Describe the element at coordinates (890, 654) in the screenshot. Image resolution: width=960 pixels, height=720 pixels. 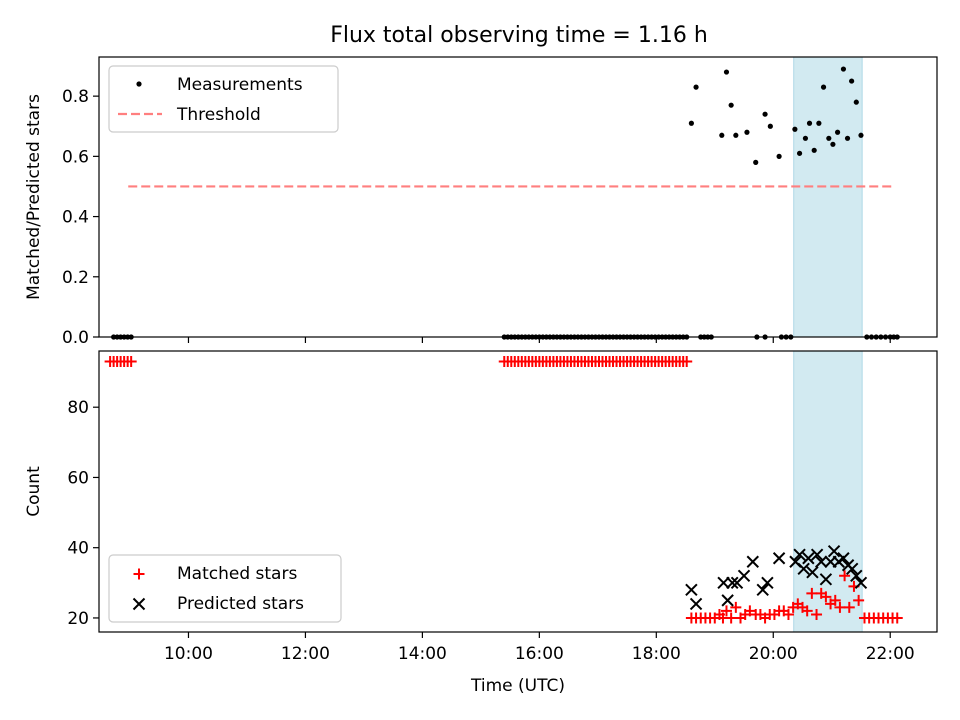
I see `x-tick-label: 22:00` at that location.